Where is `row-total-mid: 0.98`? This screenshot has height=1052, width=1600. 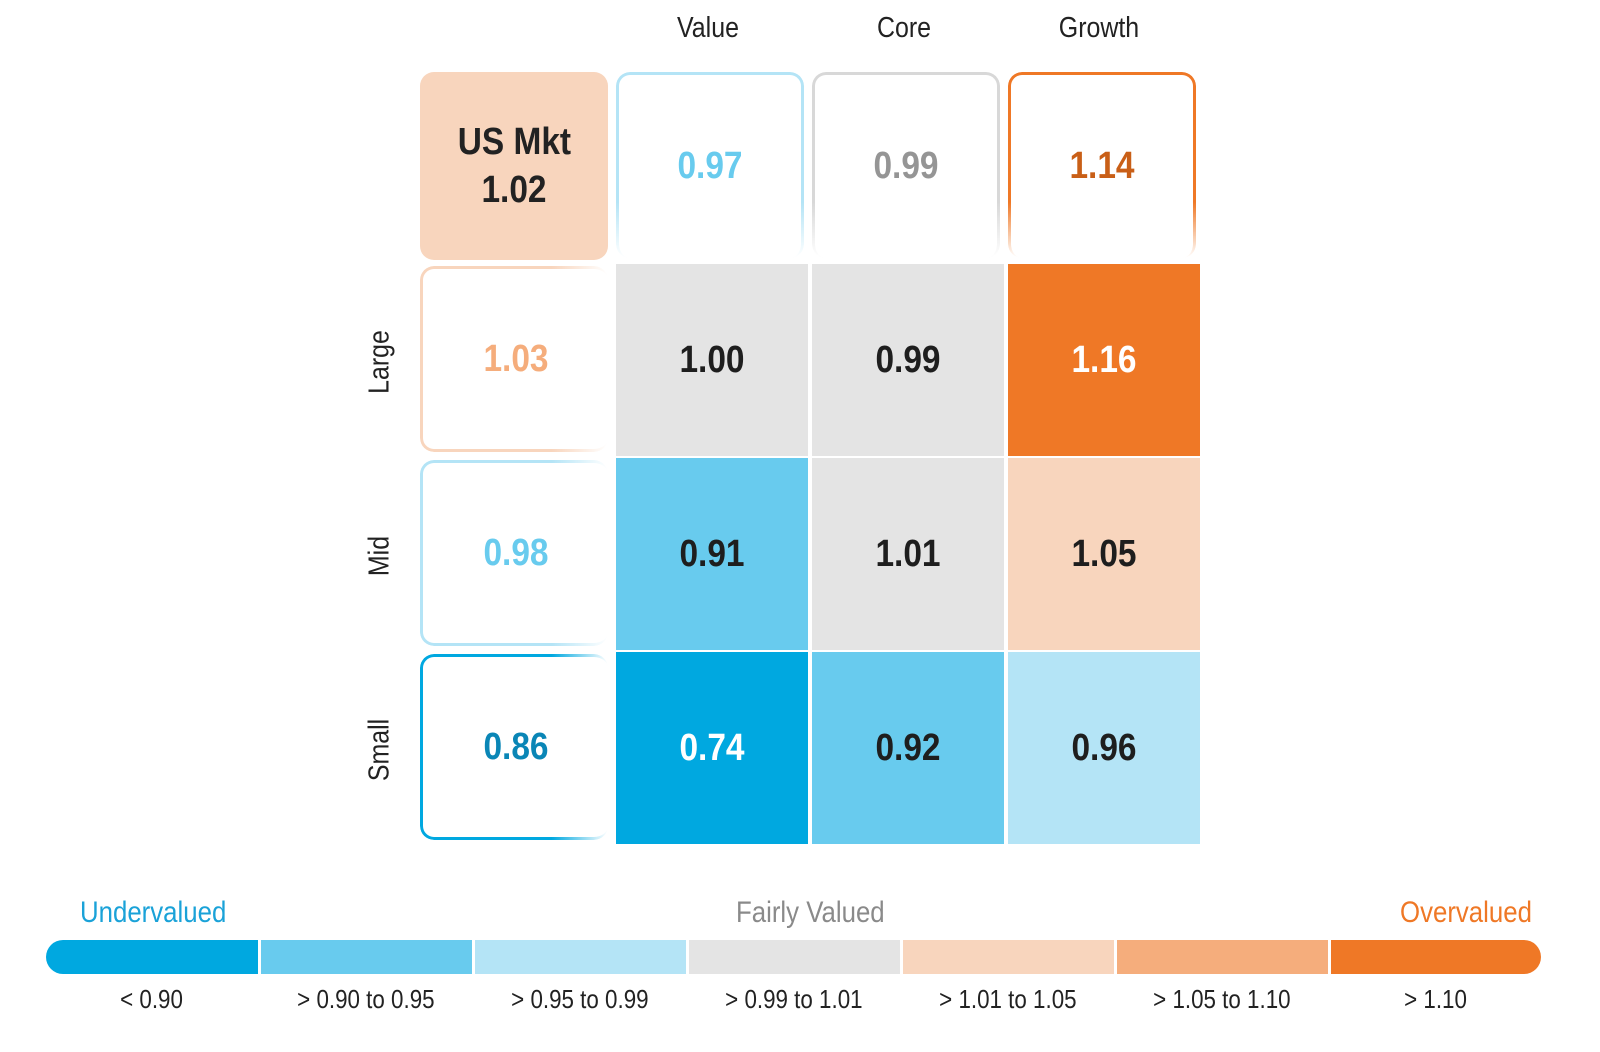
row-total-mid: 0.98 is located at coordinates (514, 553).